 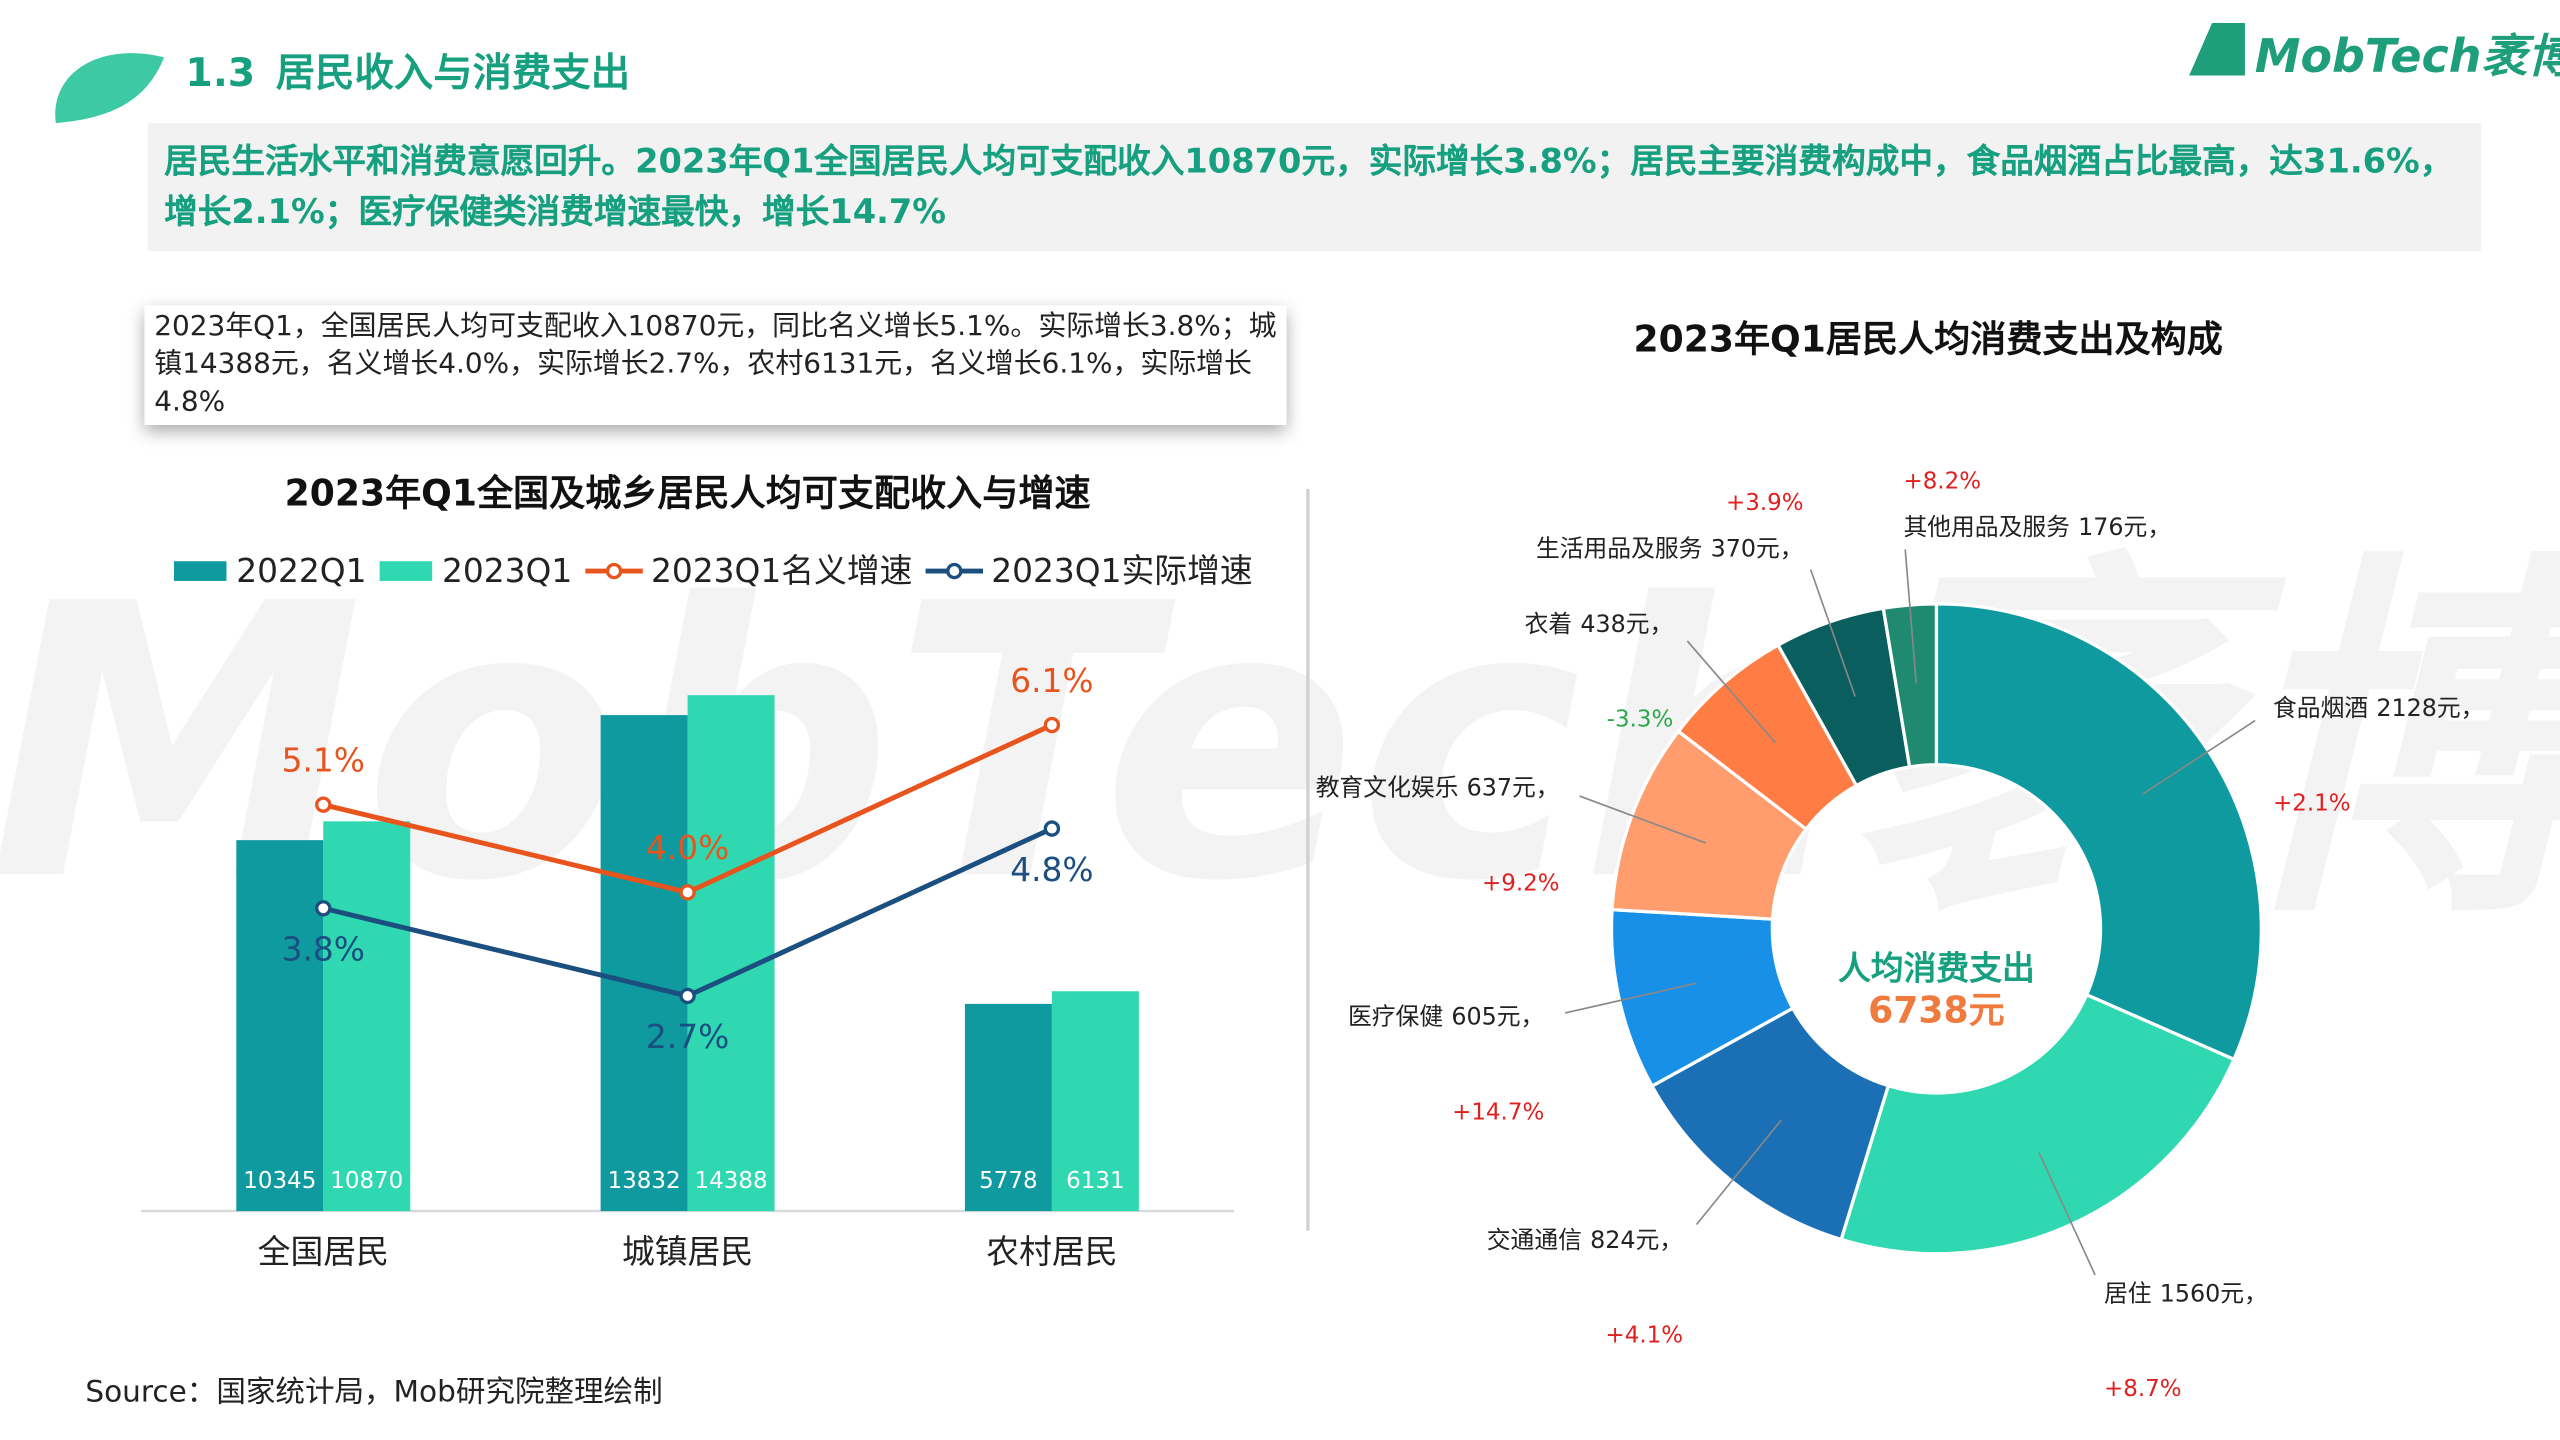 What do you see at coordinates (1051, 1252) in the screenshot?
I see `x-tick-label: 农村居民` at bounding box center [1051, 1252].